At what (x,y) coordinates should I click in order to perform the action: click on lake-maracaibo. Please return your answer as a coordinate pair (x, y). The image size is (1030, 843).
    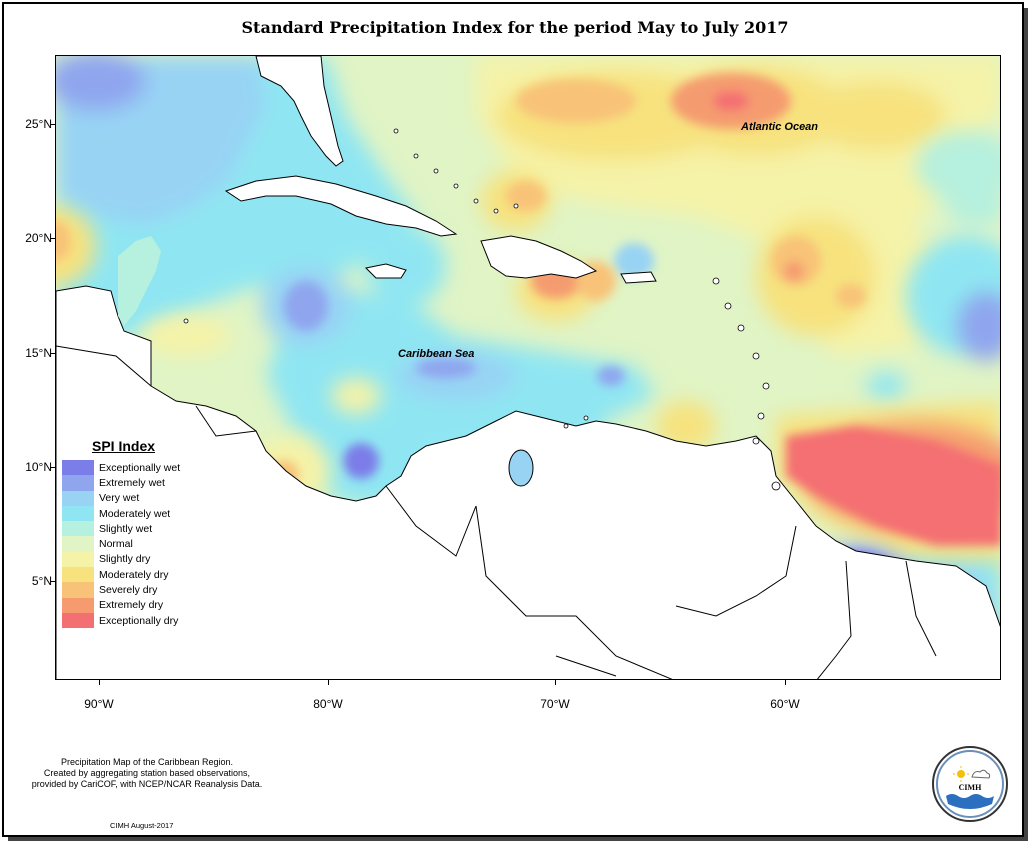
    Looking at the image, I should click on (521, 468).